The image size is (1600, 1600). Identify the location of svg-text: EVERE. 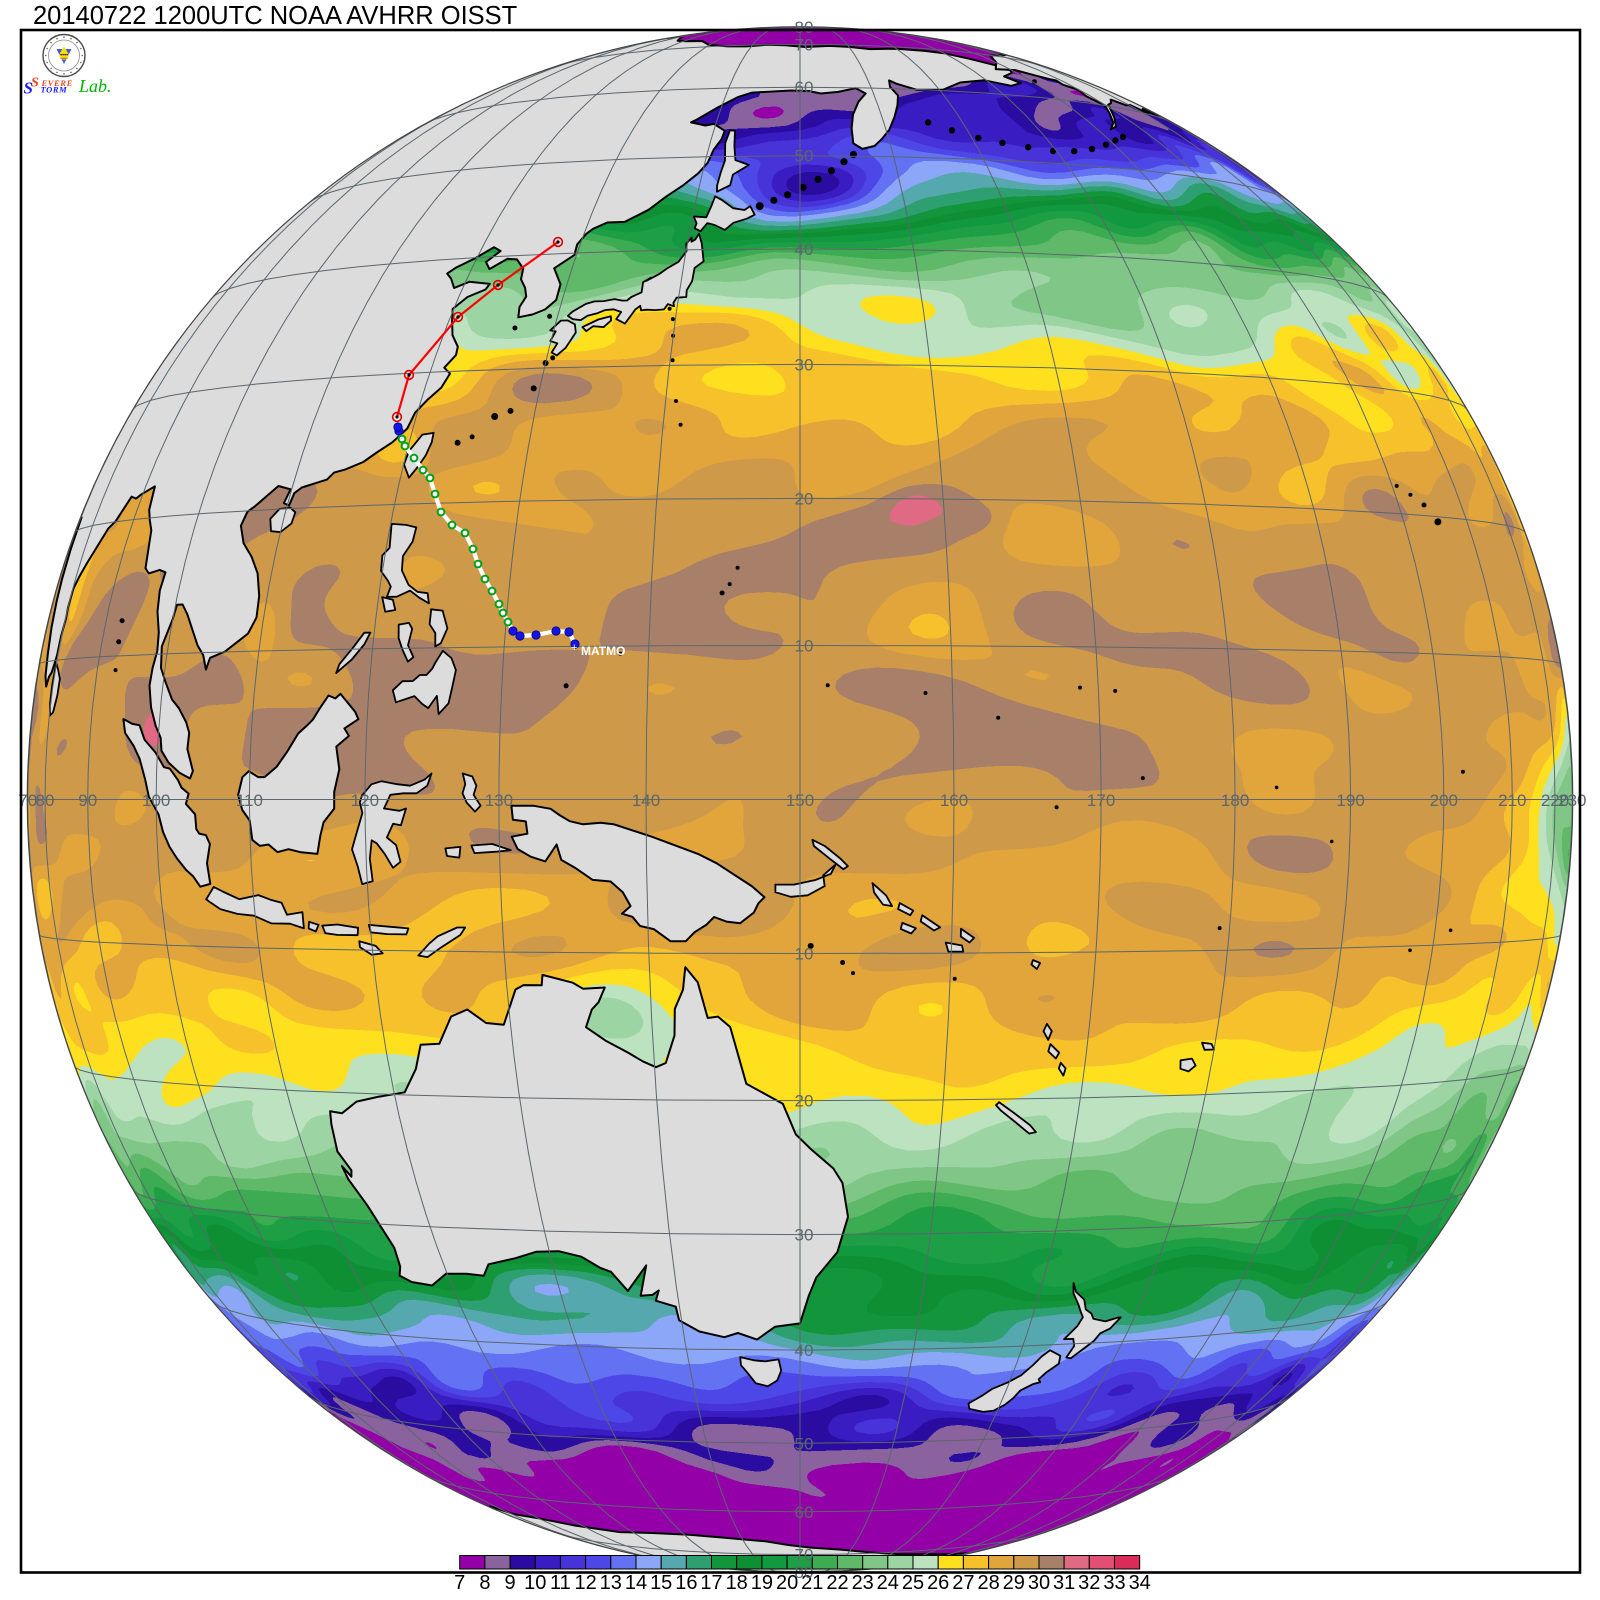
(57, 83).